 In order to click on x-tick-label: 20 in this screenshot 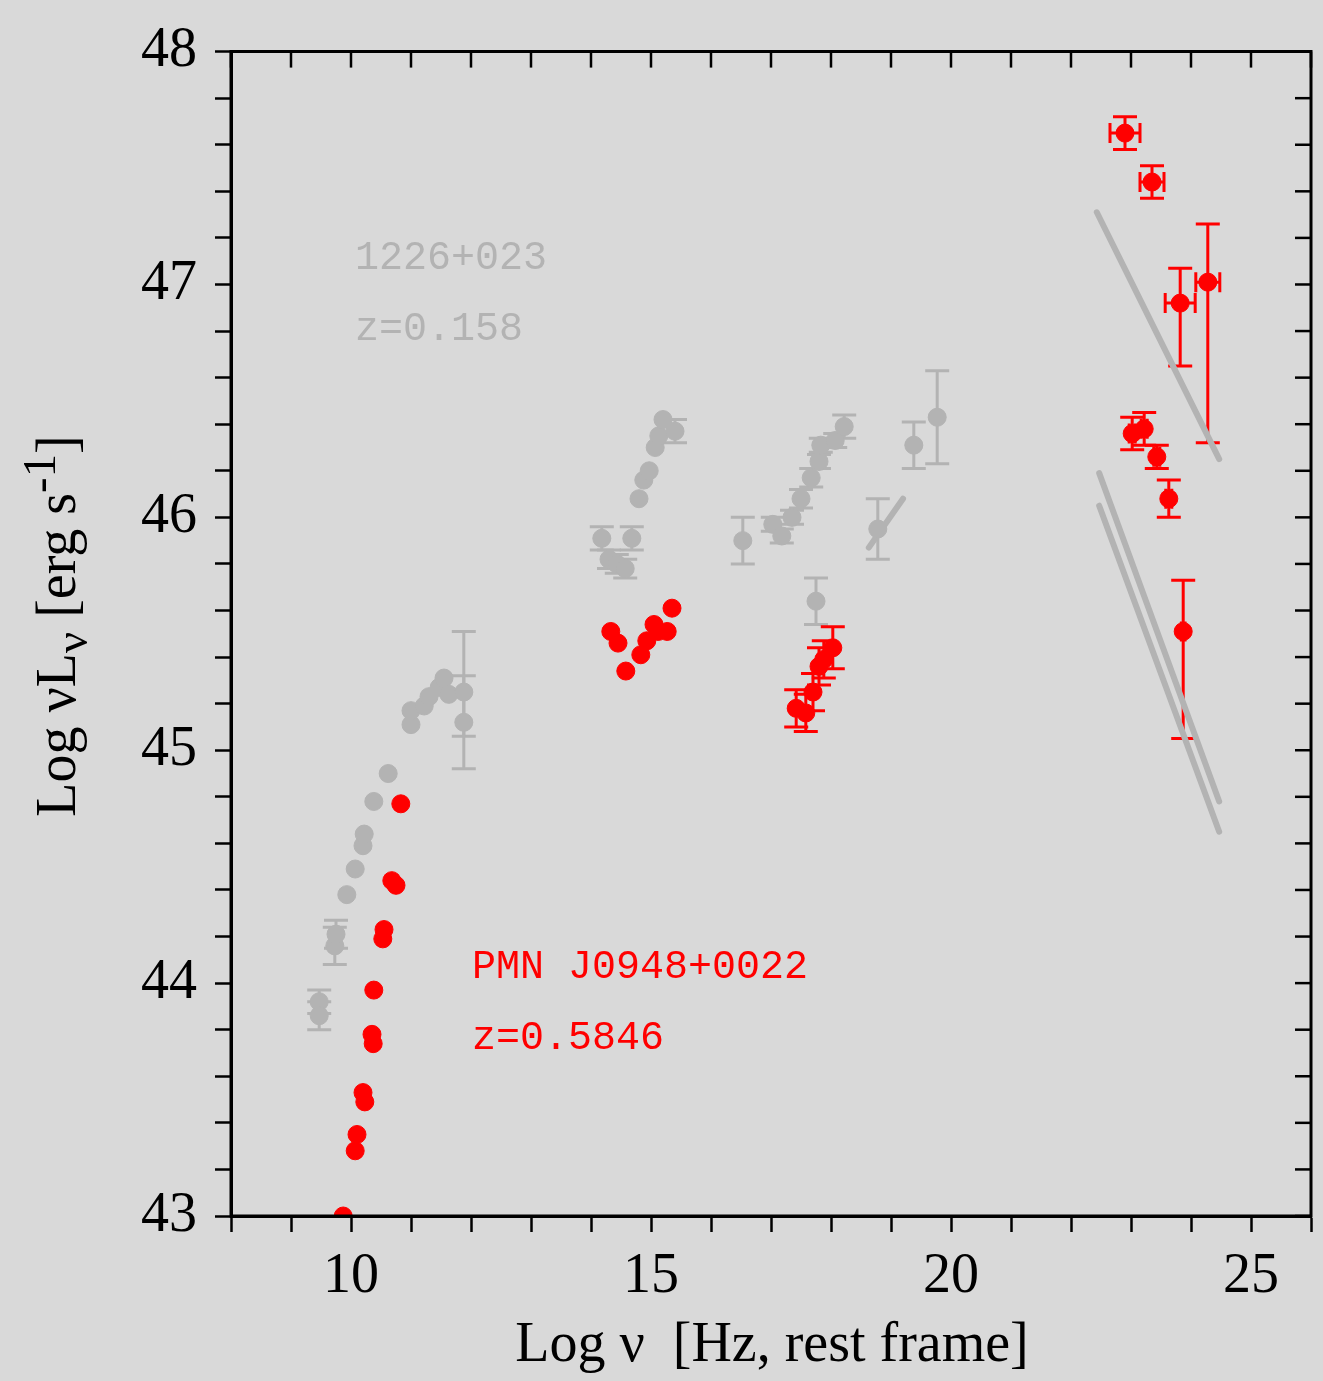, I will do `click(951, 1273)`.